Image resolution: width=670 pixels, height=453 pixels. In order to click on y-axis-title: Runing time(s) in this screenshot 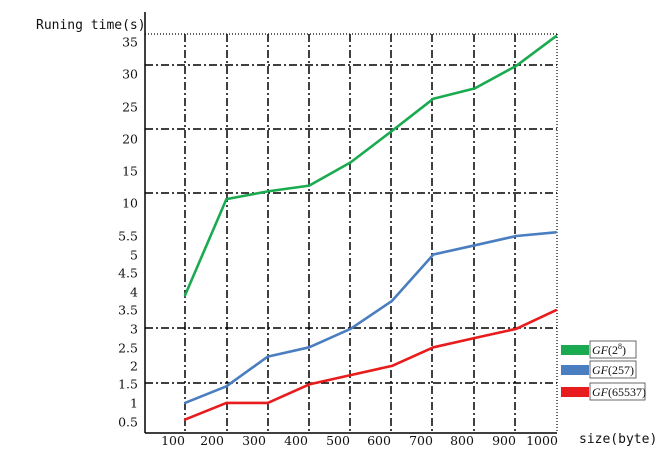, I will do `click(91, 25)`.